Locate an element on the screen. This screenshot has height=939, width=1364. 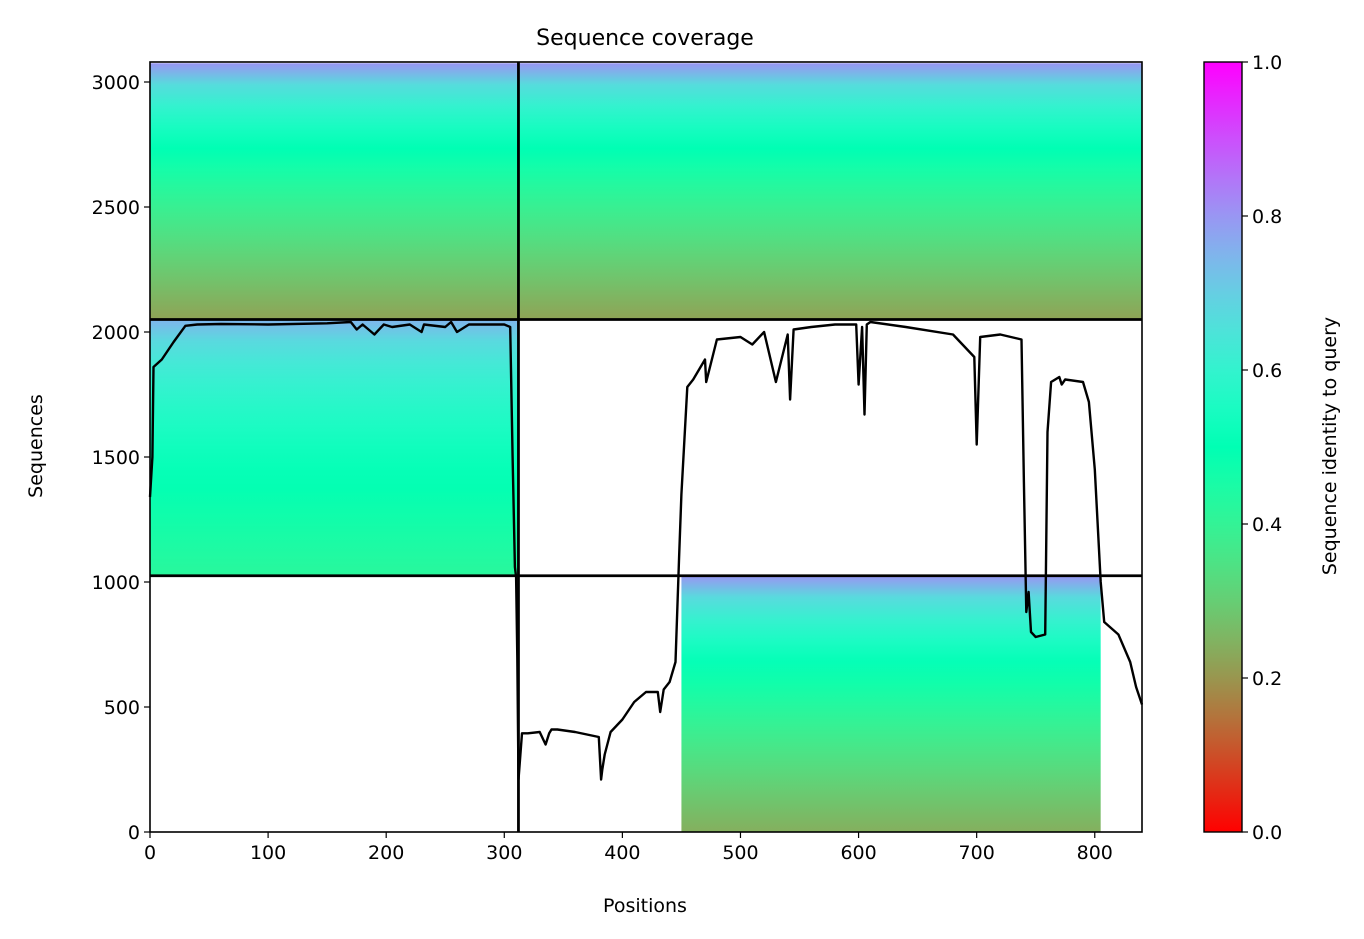
colorbar-frame is located at coordinates (1223, 447).